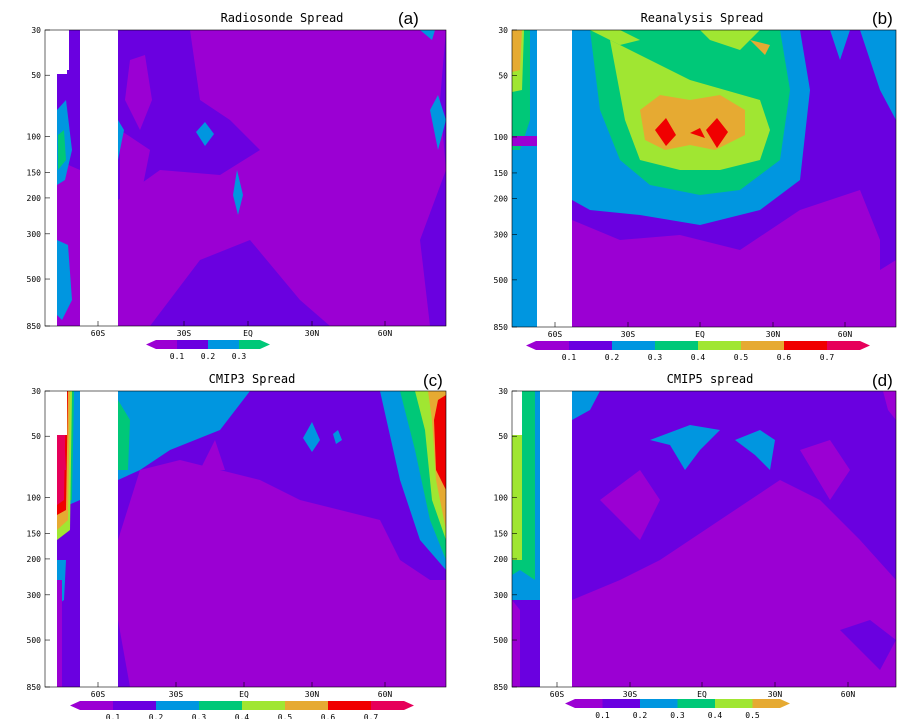 Image resolution: width=904 pixels, height=719 pixels. Describe the element at coordinates (208, 350) in the screenshot. I see `colorbar: 0.1 0.2 0.3` at that location.